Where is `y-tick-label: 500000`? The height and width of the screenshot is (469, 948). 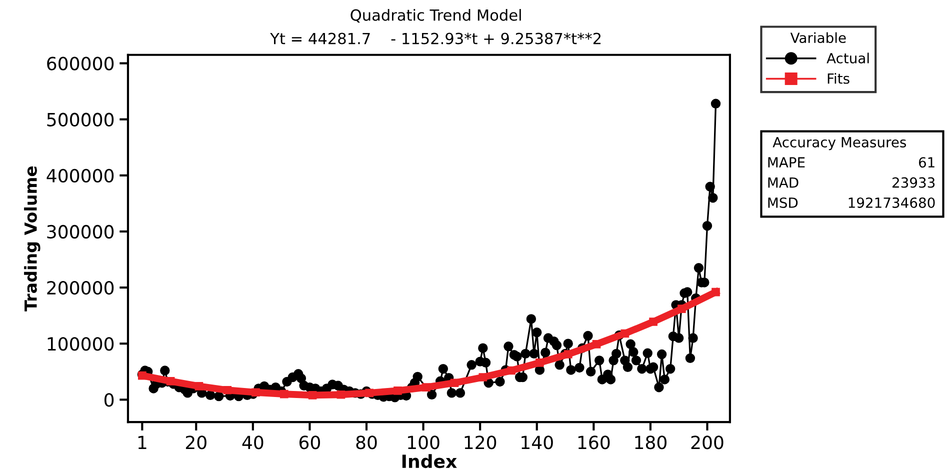 y-tick-label: 500000 is located at coordinates (80, 119).